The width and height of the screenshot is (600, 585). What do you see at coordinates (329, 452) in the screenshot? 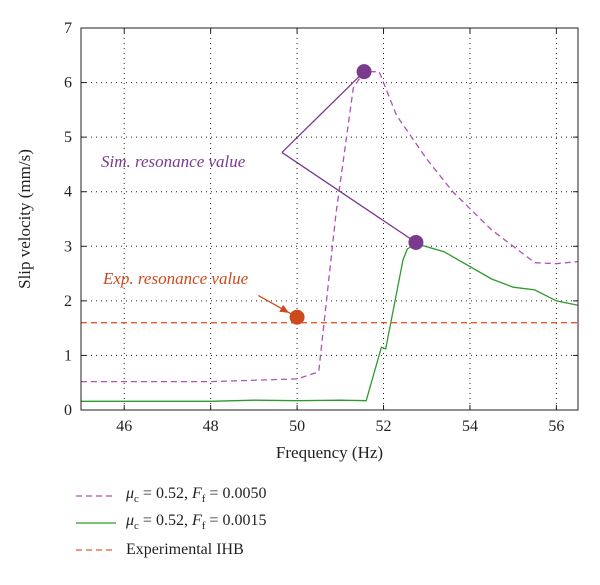
I see `x-axis-label: Frequency (Hz)` at bounding box center [329, 452].